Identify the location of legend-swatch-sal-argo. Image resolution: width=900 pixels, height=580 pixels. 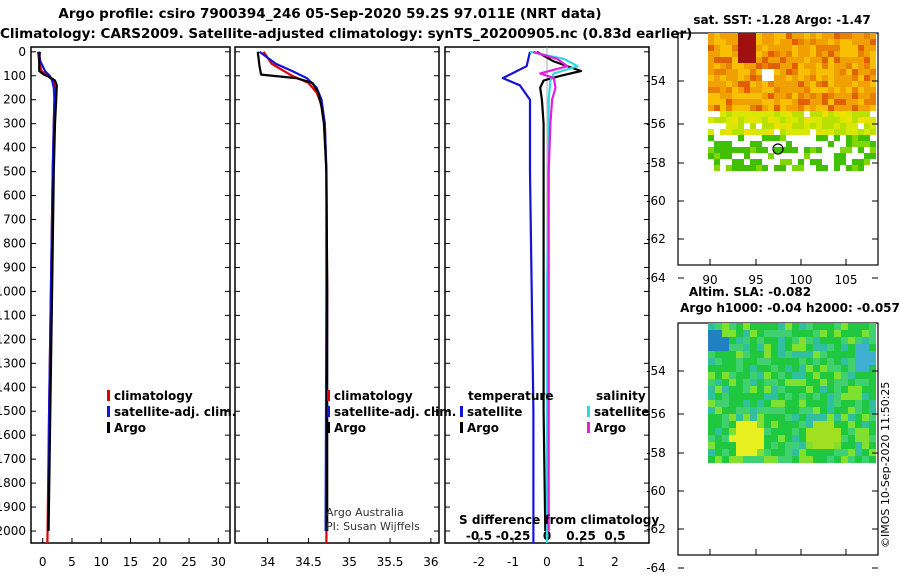
(588, 427).